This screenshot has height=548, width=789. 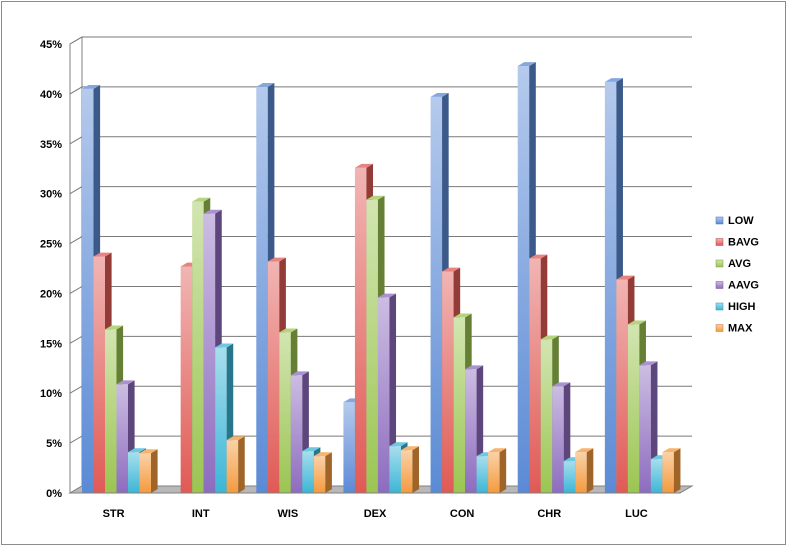 I want to click on x-tick-label-luc: LUC, so click(x=636, y=514).